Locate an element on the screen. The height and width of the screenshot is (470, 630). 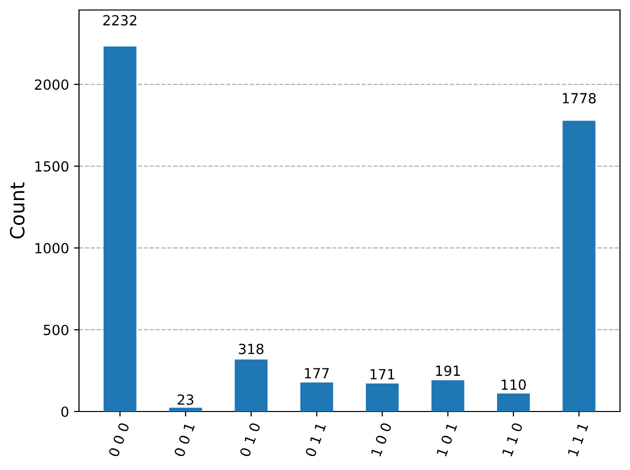
x-tick-label: 1 1 0 is located at coordinates (512, 439).